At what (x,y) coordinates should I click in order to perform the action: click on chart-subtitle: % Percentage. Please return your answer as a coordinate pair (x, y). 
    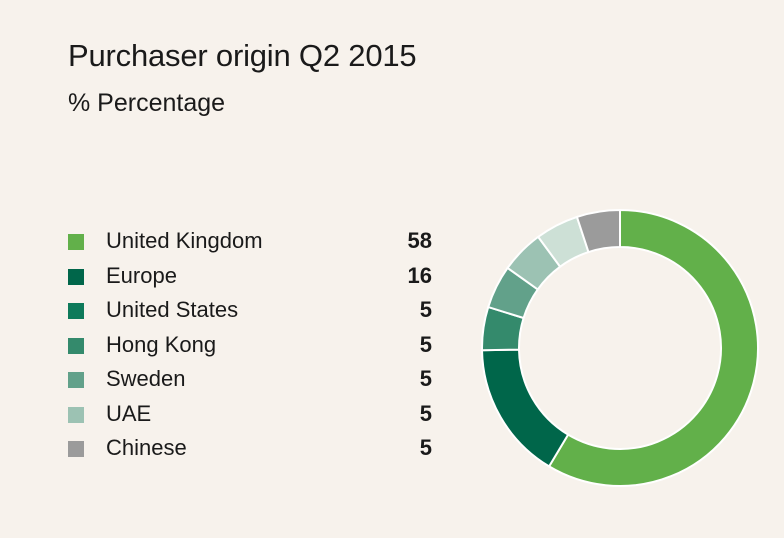
    Looking at the image, I should click on (147, 103).